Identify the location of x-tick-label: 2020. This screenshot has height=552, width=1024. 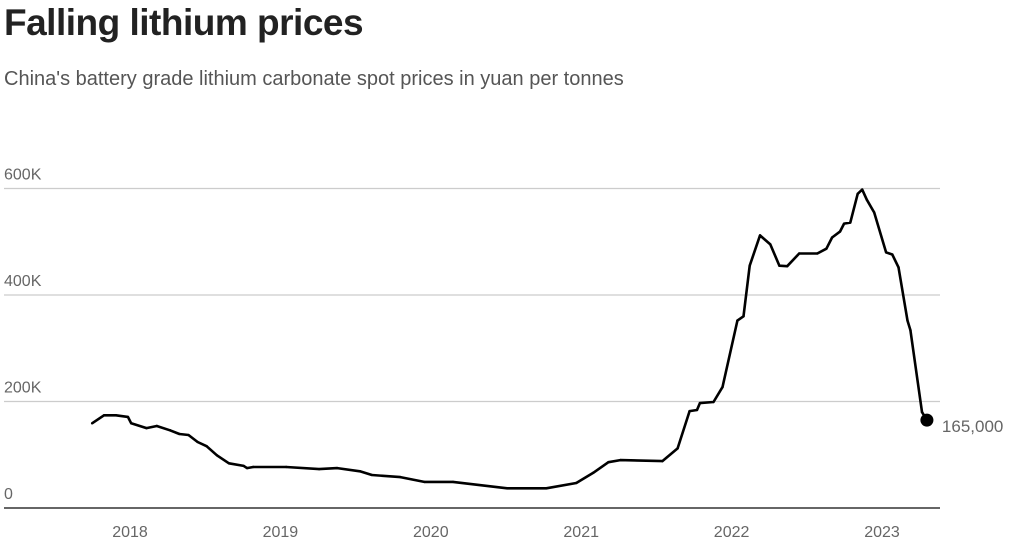
(431, 532).